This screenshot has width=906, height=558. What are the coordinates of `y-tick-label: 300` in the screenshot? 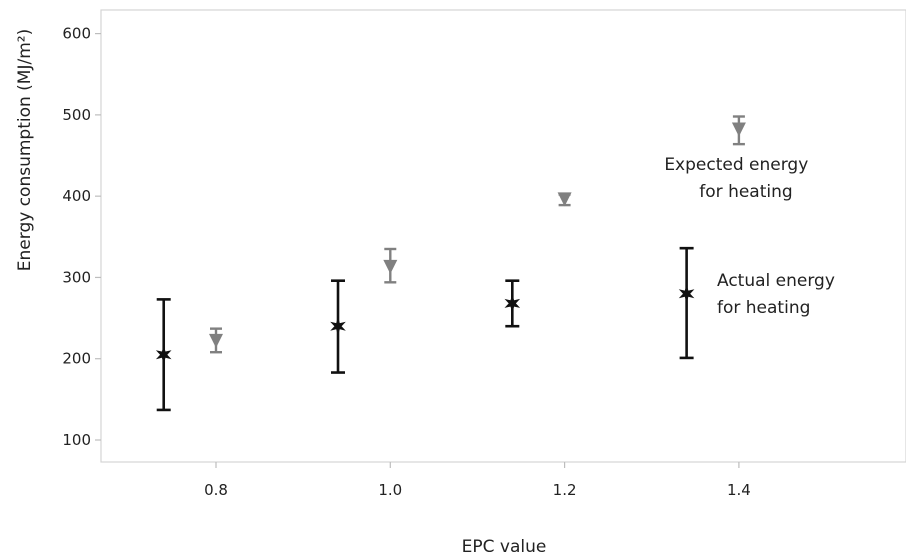 It's located at (76, 277).